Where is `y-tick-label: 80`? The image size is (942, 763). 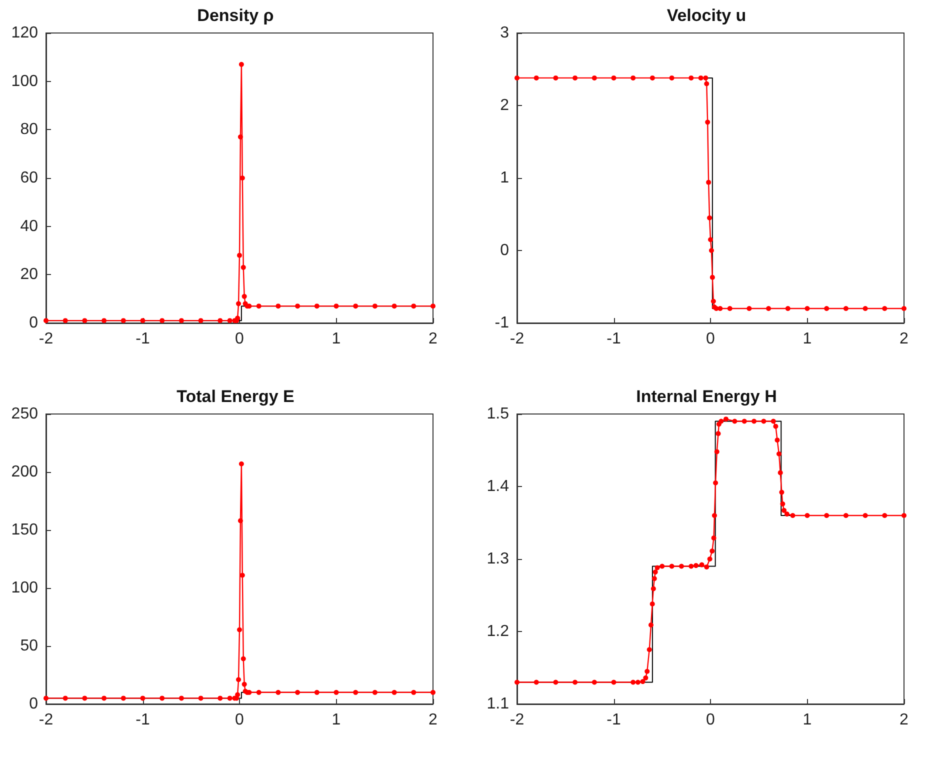
y-tick-label: 80 is located at coordinates (29, 129).